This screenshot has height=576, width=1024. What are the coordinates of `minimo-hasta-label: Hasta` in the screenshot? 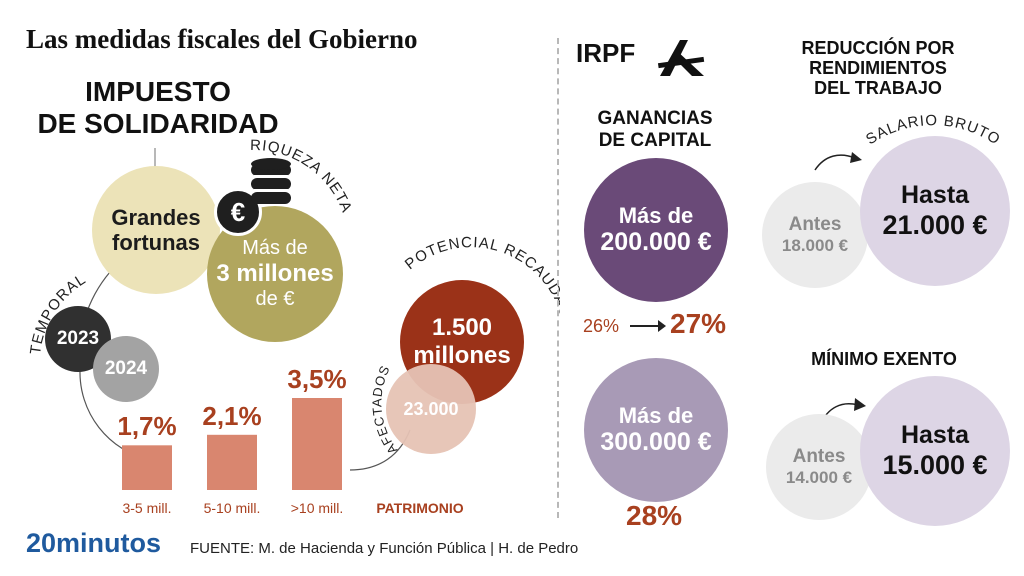 It's located at (935, 435).